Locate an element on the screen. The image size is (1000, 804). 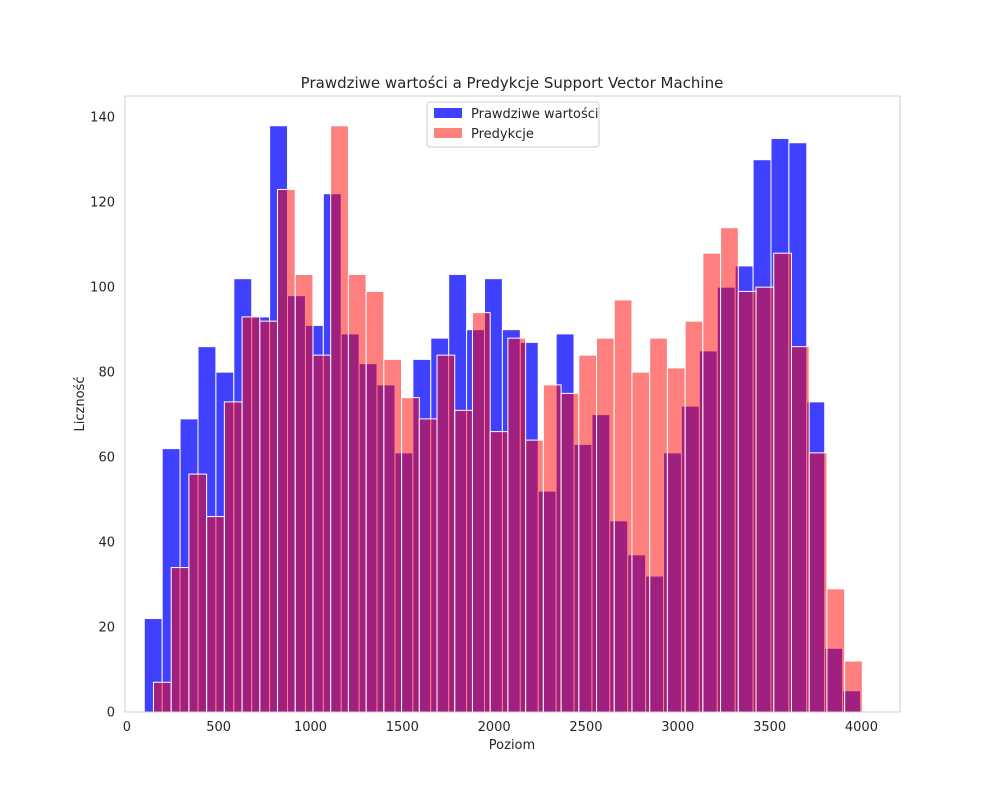
y-ticks: 0 20 40 60 80 100 120 140 is located at coordinates (102, 416).